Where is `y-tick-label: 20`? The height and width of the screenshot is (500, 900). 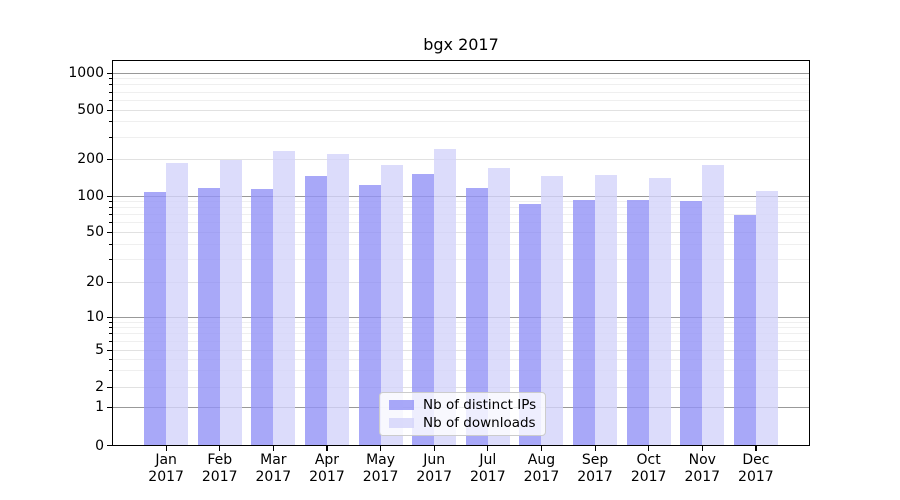
y-tick-label: 20 is located at coordinates (95, 282).